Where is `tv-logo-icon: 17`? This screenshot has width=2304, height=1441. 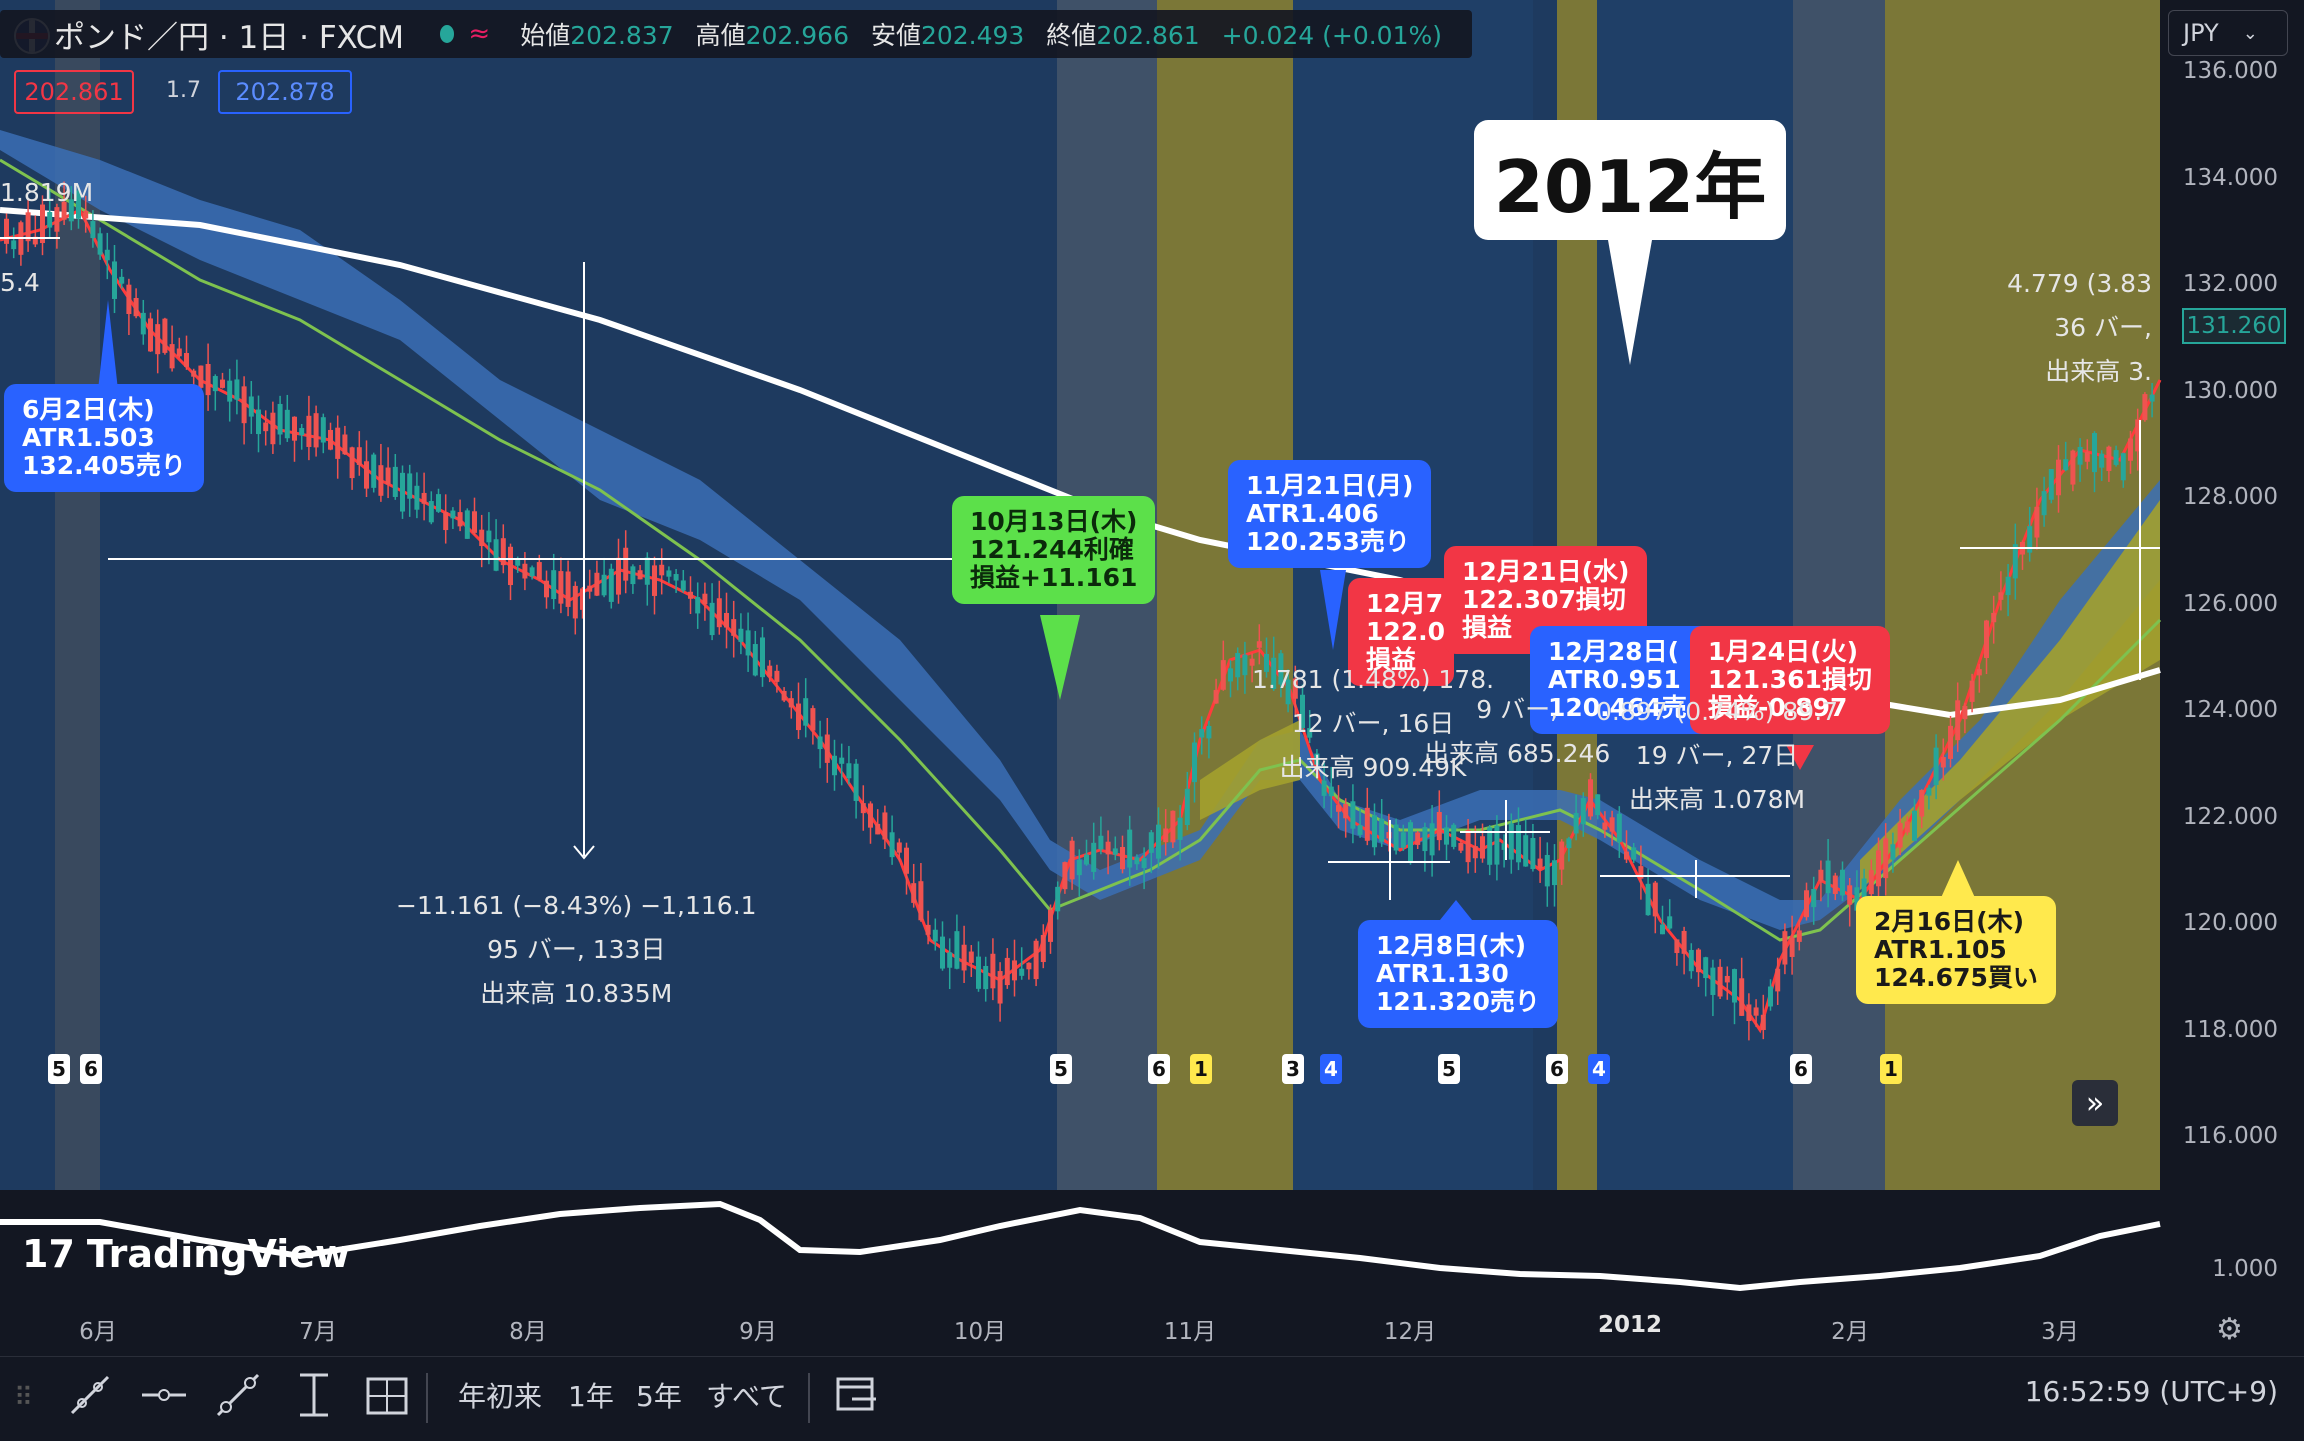
tv-logo-icon: 17 is located at coordinates (48, 1254).